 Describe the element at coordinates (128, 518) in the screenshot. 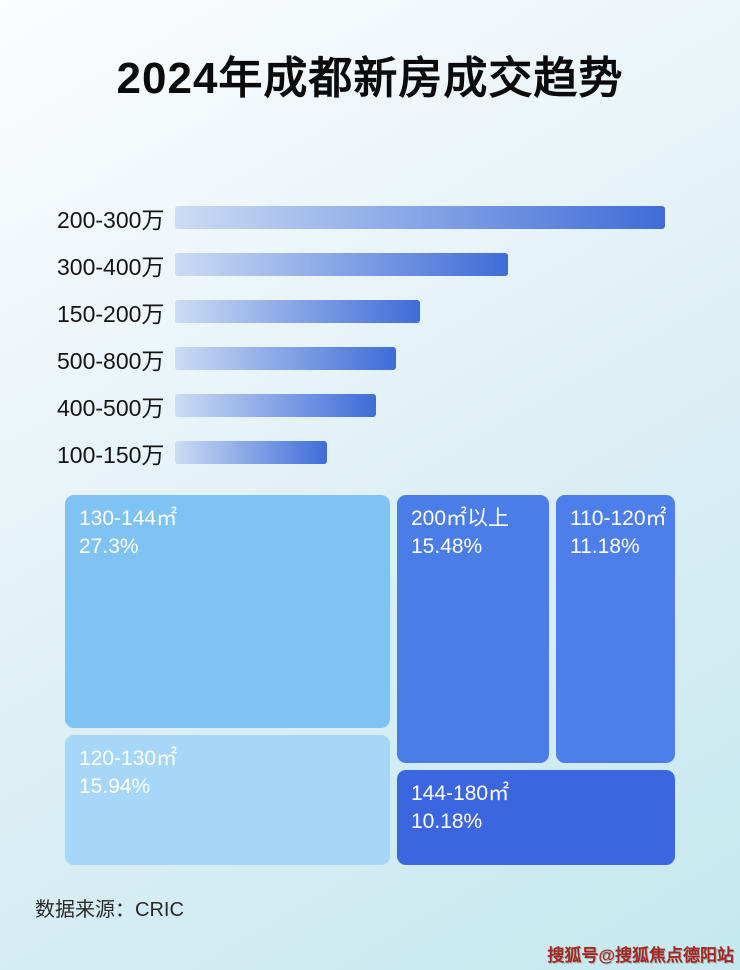

I see `treemap-block-label: 130-144㎡` at that location.